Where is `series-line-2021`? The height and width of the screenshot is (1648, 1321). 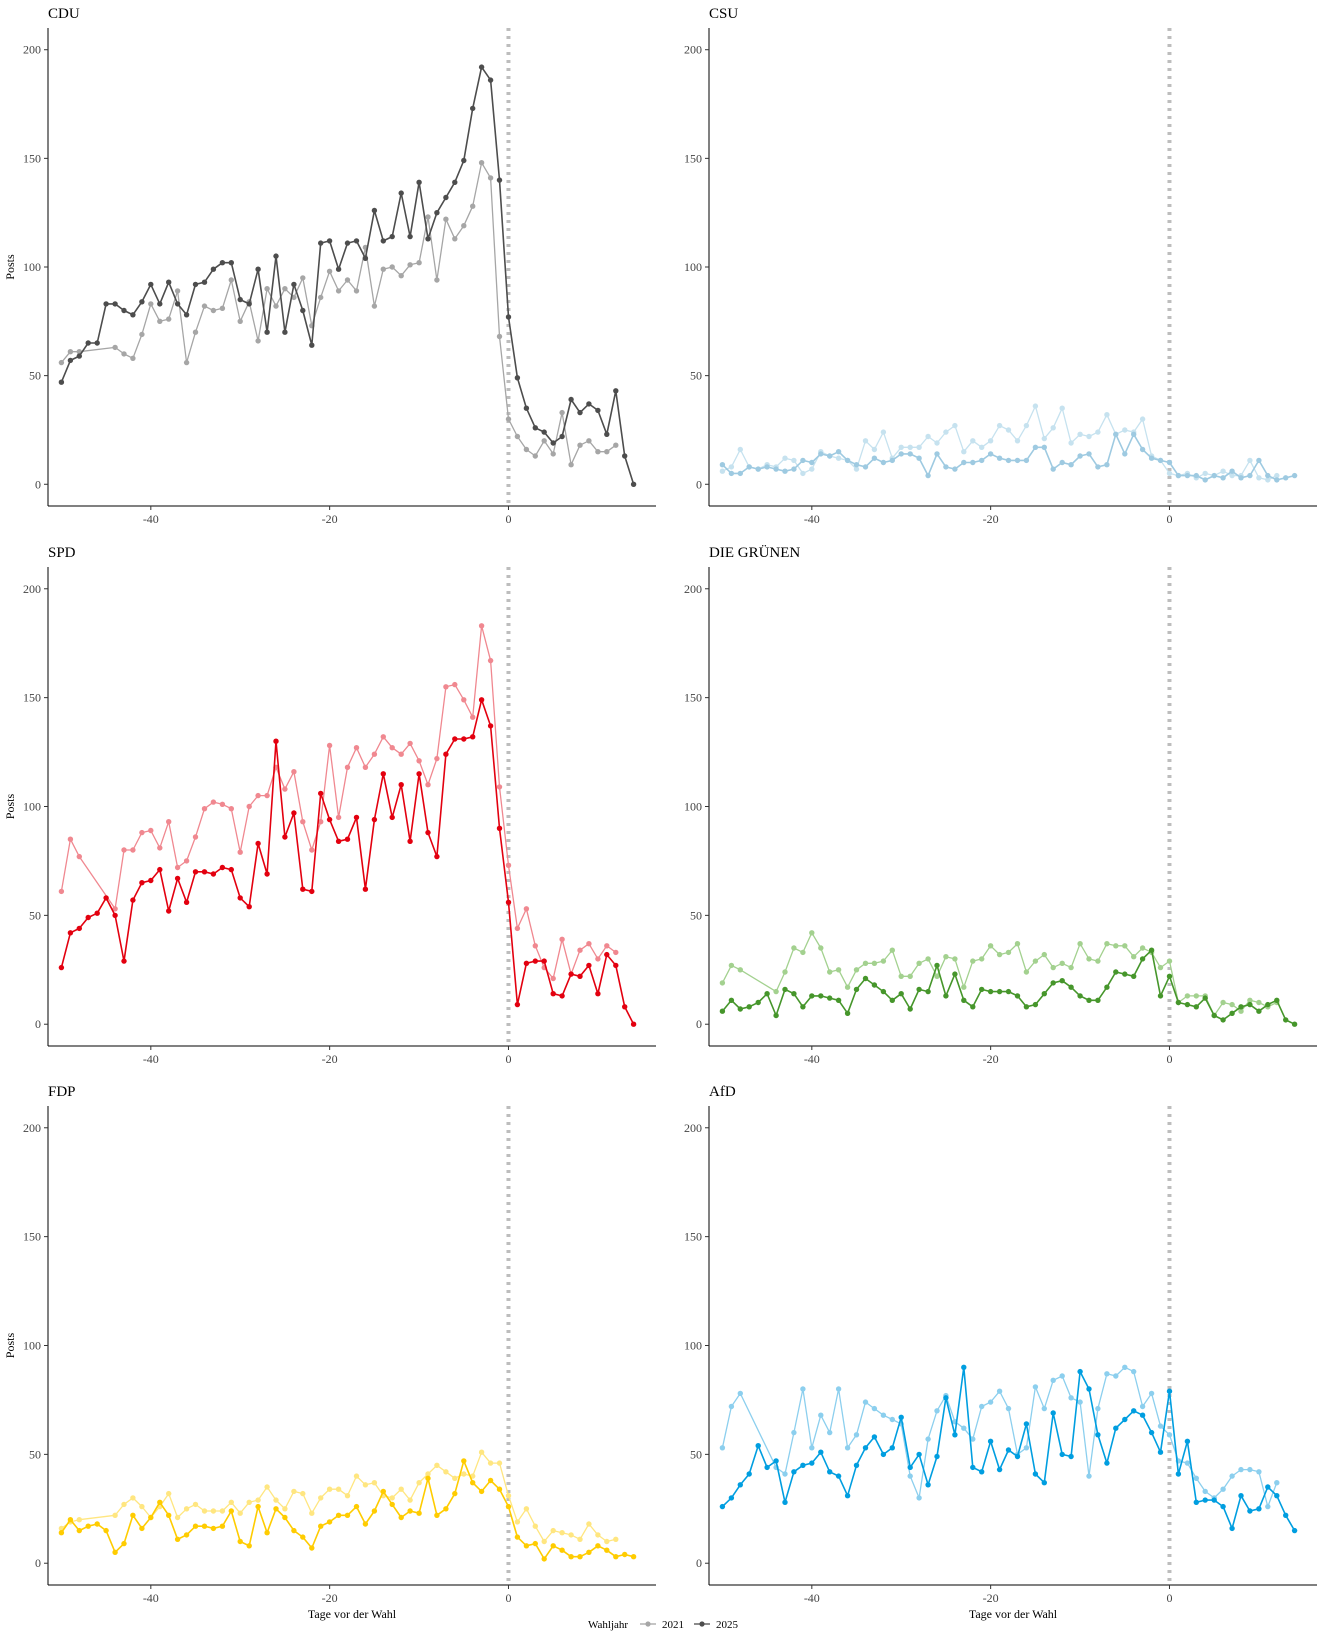
series-line-2021 is located at coordinates (999, 1437).